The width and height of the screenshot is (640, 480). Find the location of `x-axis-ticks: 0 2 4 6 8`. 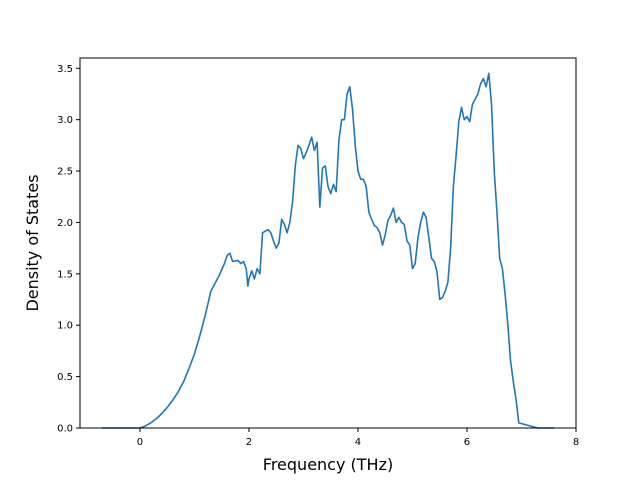

x-axis-ticks: 0 2 4 6 8 is located at coordinates (358, 438).